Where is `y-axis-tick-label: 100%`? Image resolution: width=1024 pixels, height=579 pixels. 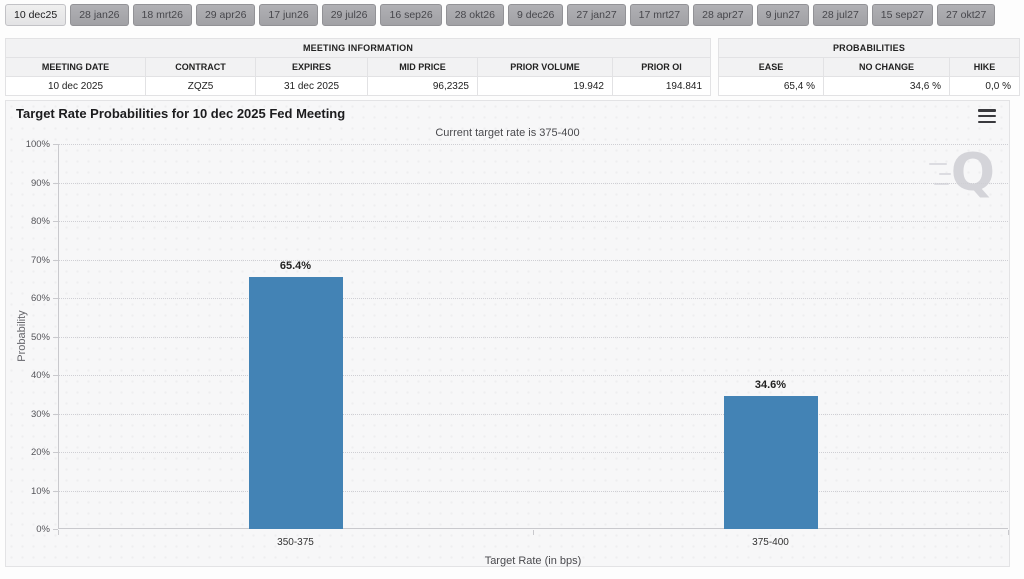
y-axis-tick-label: 100% is located at coordinates (37, 144).